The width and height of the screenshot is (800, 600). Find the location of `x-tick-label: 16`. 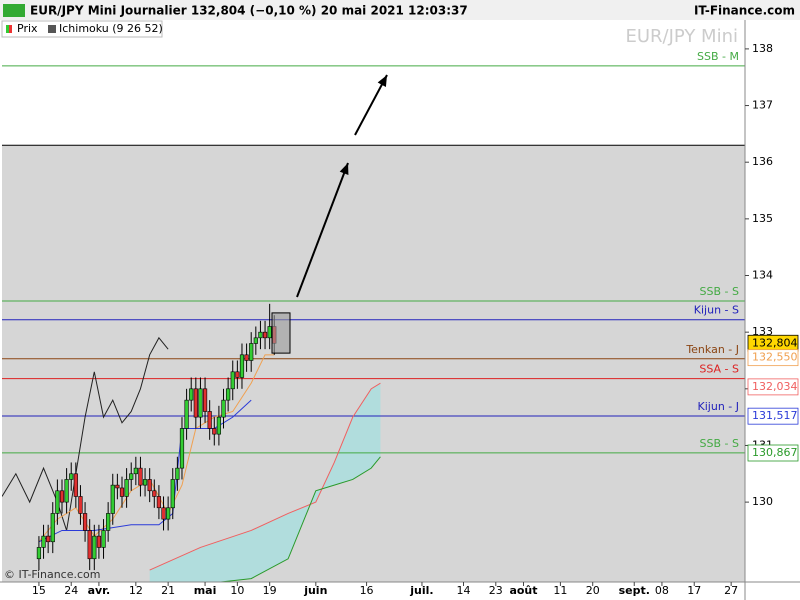

x-tick-label: 16 is located at coordinates (367, 590).